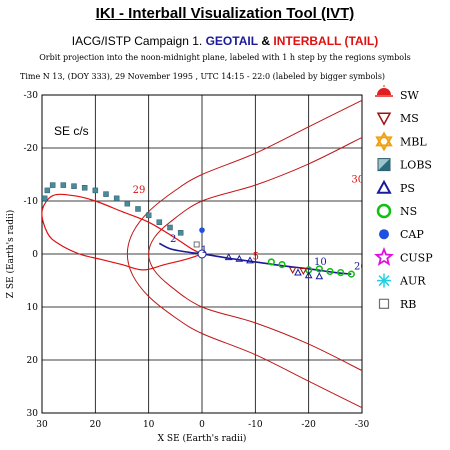  I want to click on legend-item-ps: PS, so click(395, 187).